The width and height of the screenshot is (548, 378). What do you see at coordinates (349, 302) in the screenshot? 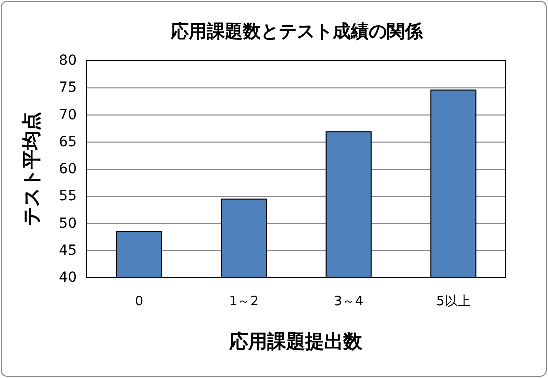
I see `x-tick-label: 3～4` at bounding box center [349, 302].